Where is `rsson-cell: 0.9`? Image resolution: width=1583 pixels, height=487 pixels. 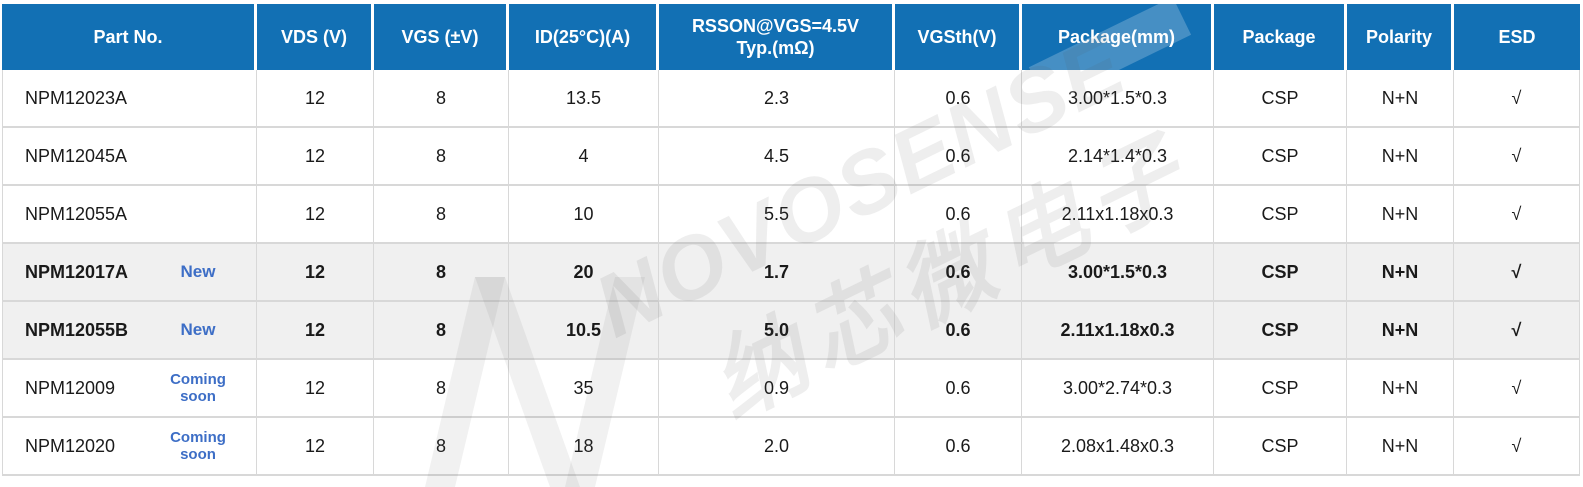
rsson-cell: 0.9 is located at coordinates (777, 389).